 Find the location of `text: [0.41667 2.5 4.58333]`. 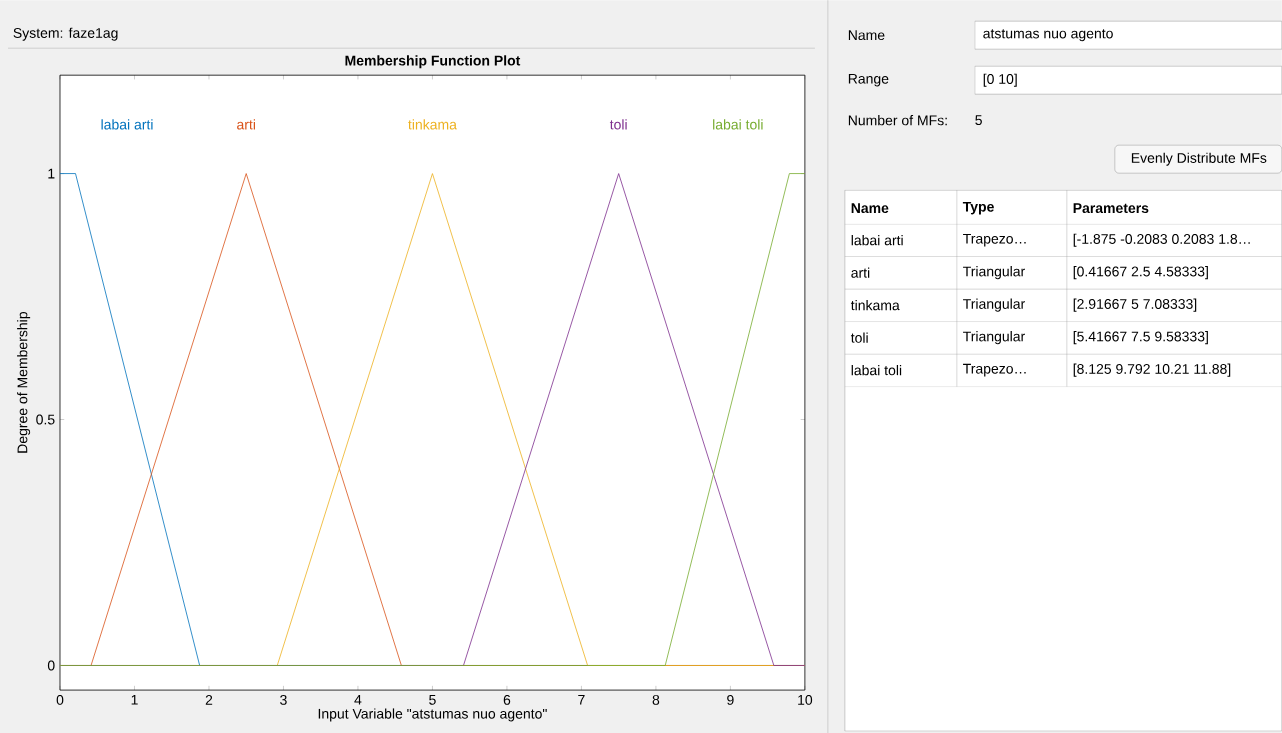

text: [0.41667 2.5 4.58333] is located at coordinates (1140, 272).